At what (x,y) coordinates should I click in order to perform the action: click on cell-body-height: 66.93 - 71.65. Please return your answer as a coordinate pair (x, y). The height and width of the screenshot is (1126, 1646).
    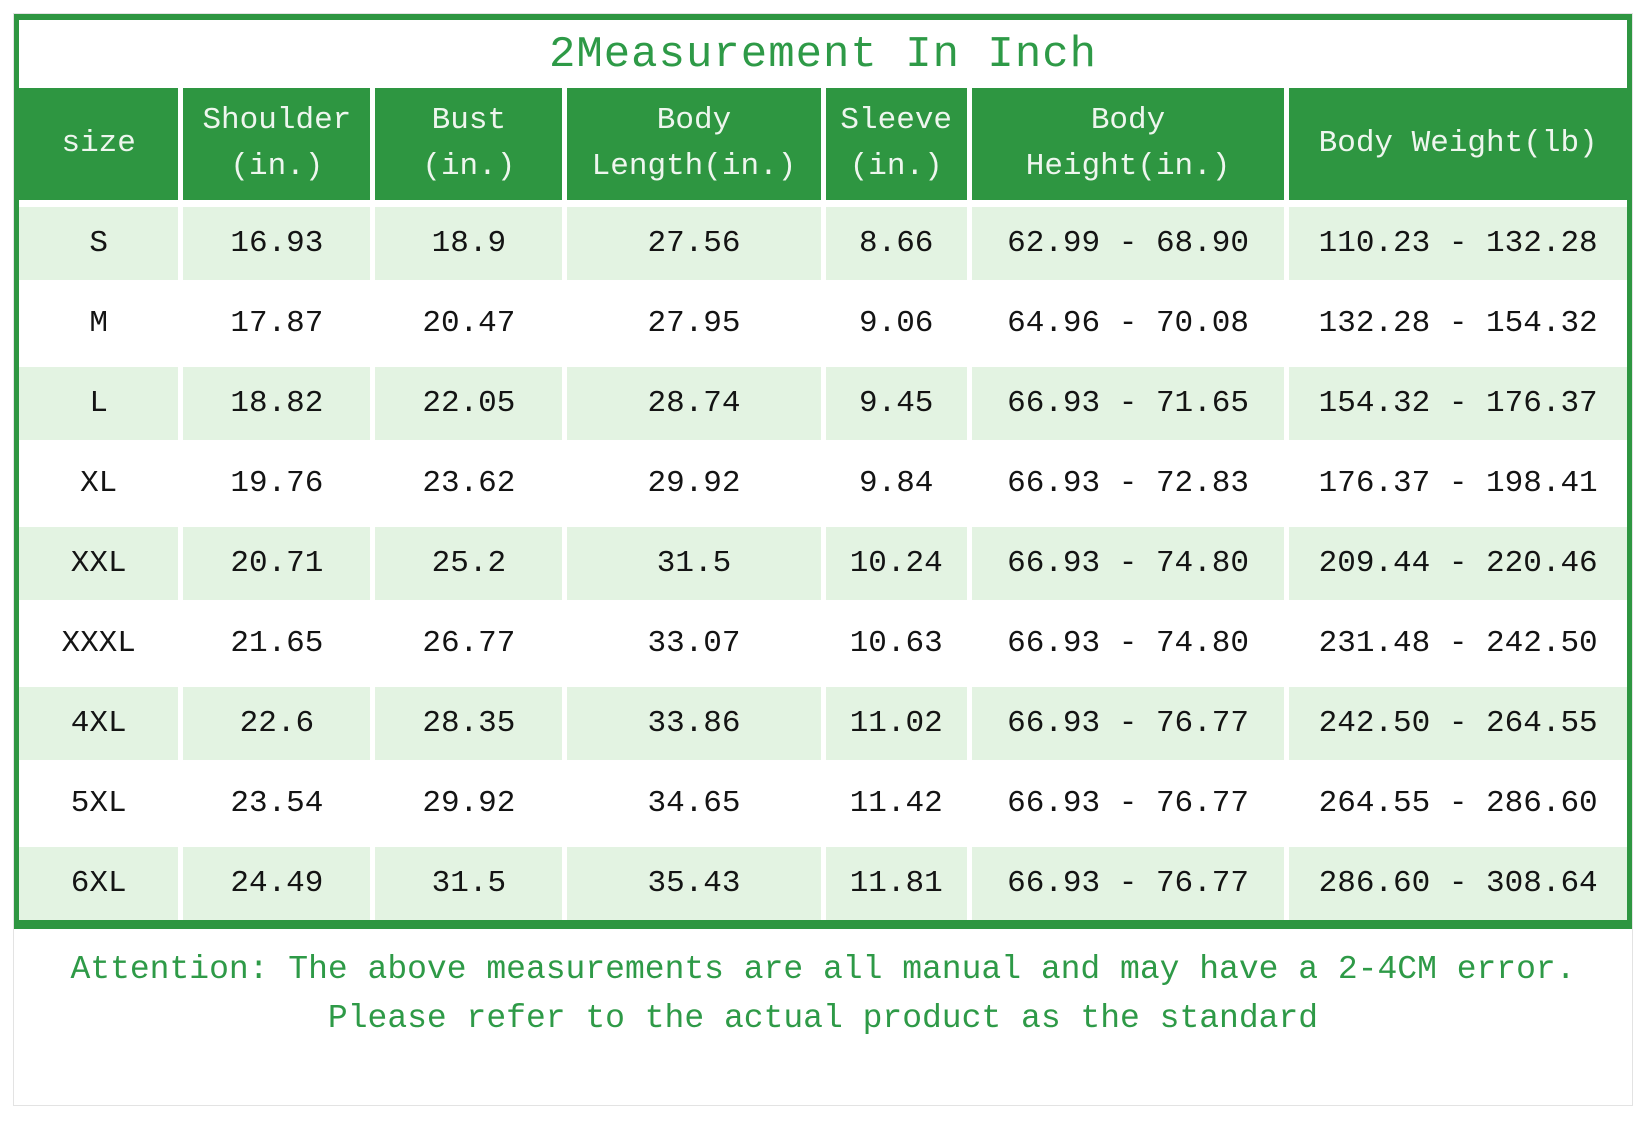
    Looking at the image, I should click on (1128, 403).